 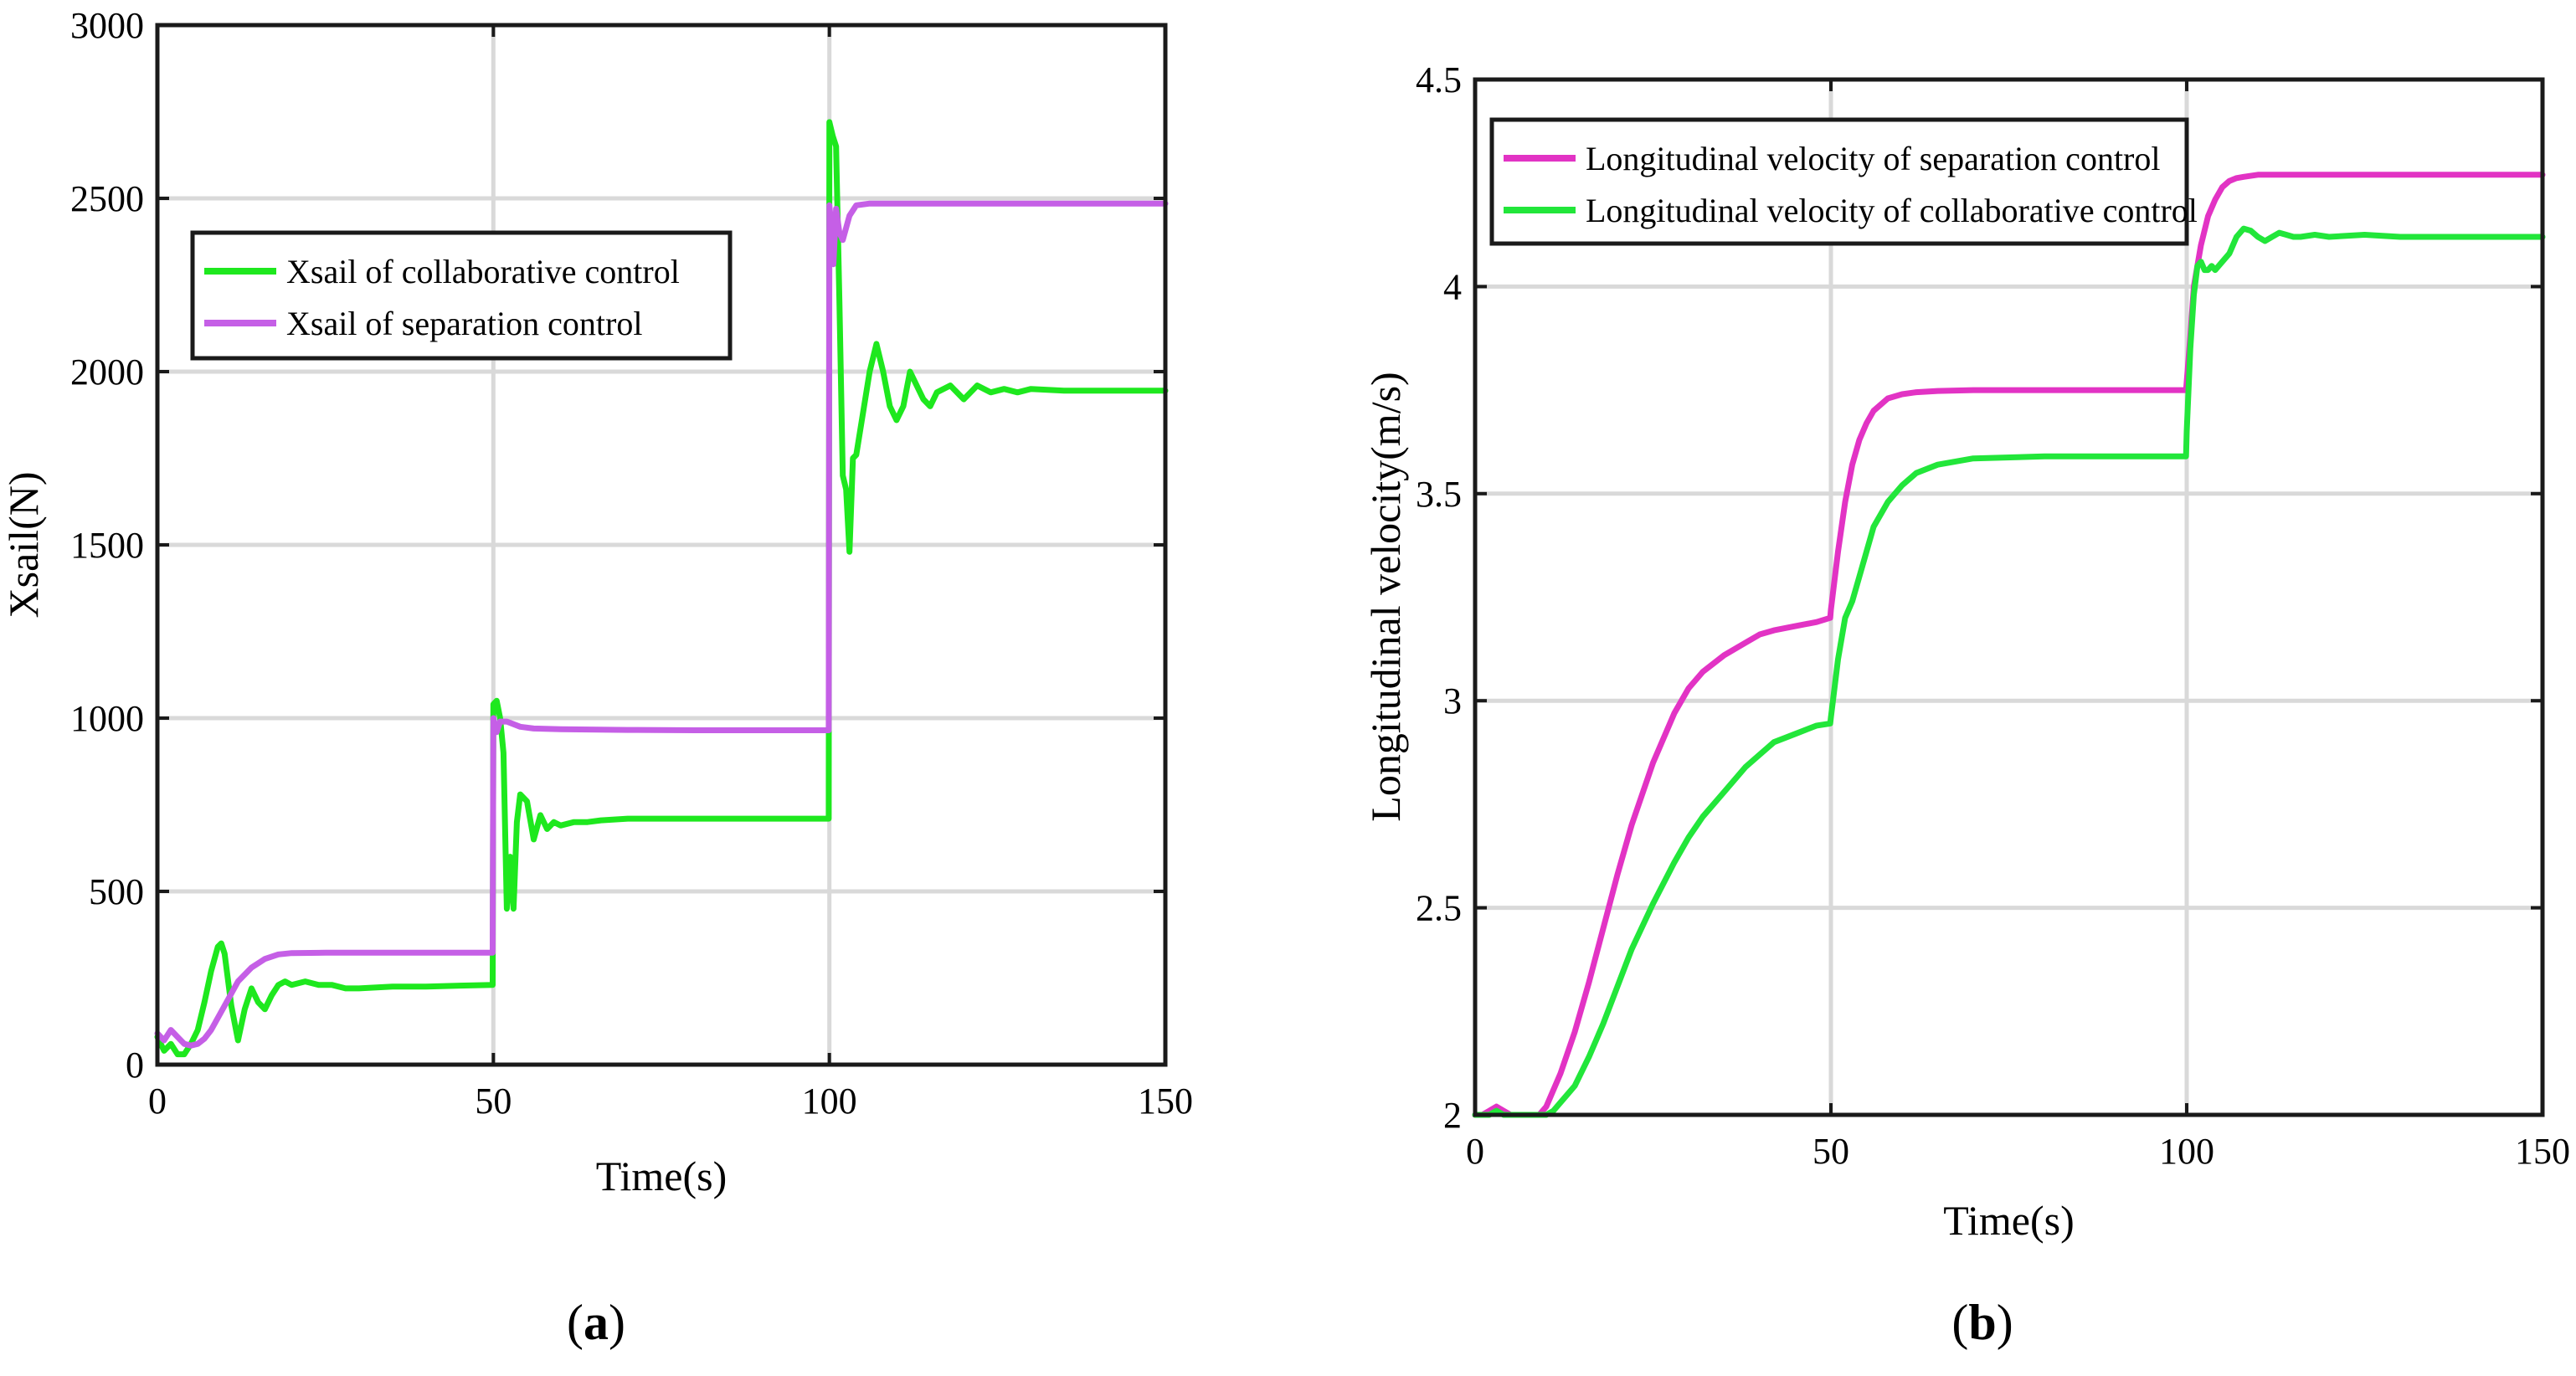 I want to click on legend-label-1: Xsail of collaborative control, so click(x=483, y=271).